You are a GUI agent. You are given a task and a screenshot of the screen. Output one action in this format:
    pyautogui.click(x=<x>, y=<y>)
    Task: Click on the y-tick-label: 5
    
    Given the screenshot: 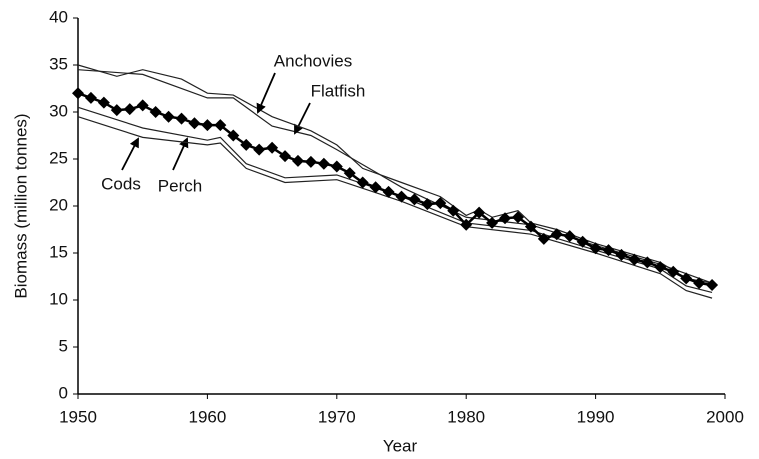 What is the action you would take?
    pyautogui.click(x=63, y=345)
    